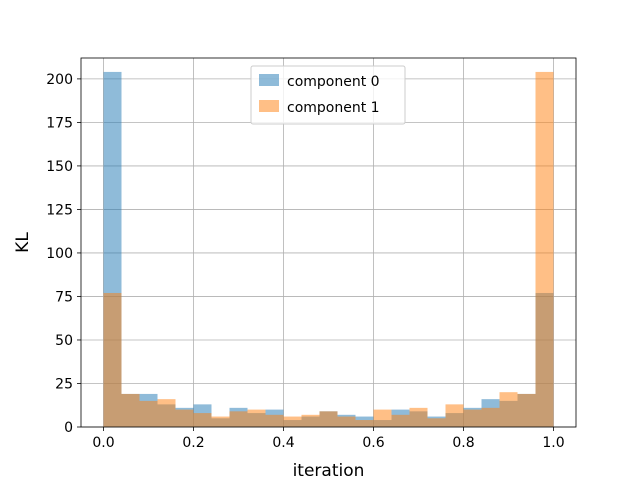 The image size is (640, 480). I want to click on legend-box, so click(328, 95).